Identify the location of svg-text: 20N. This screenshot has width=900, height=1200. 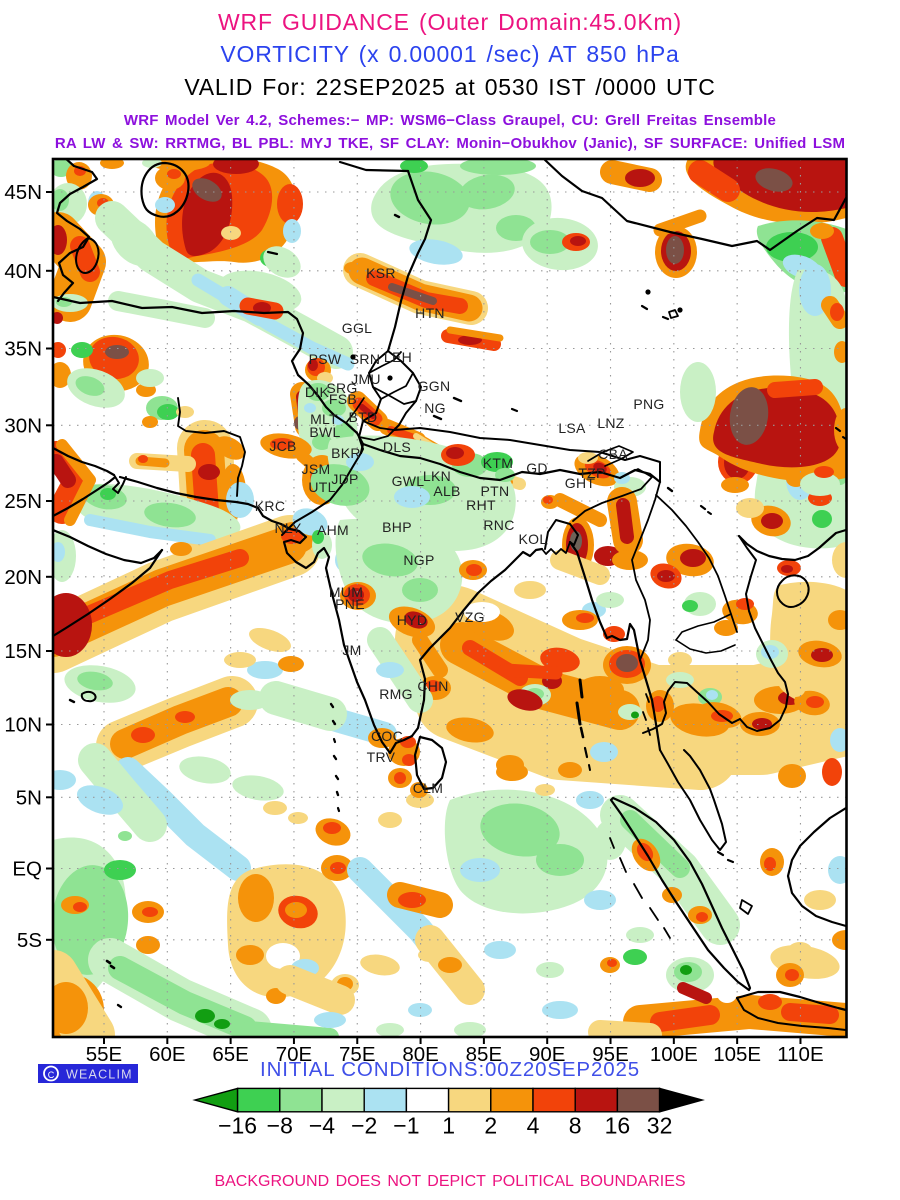
(23, 577).